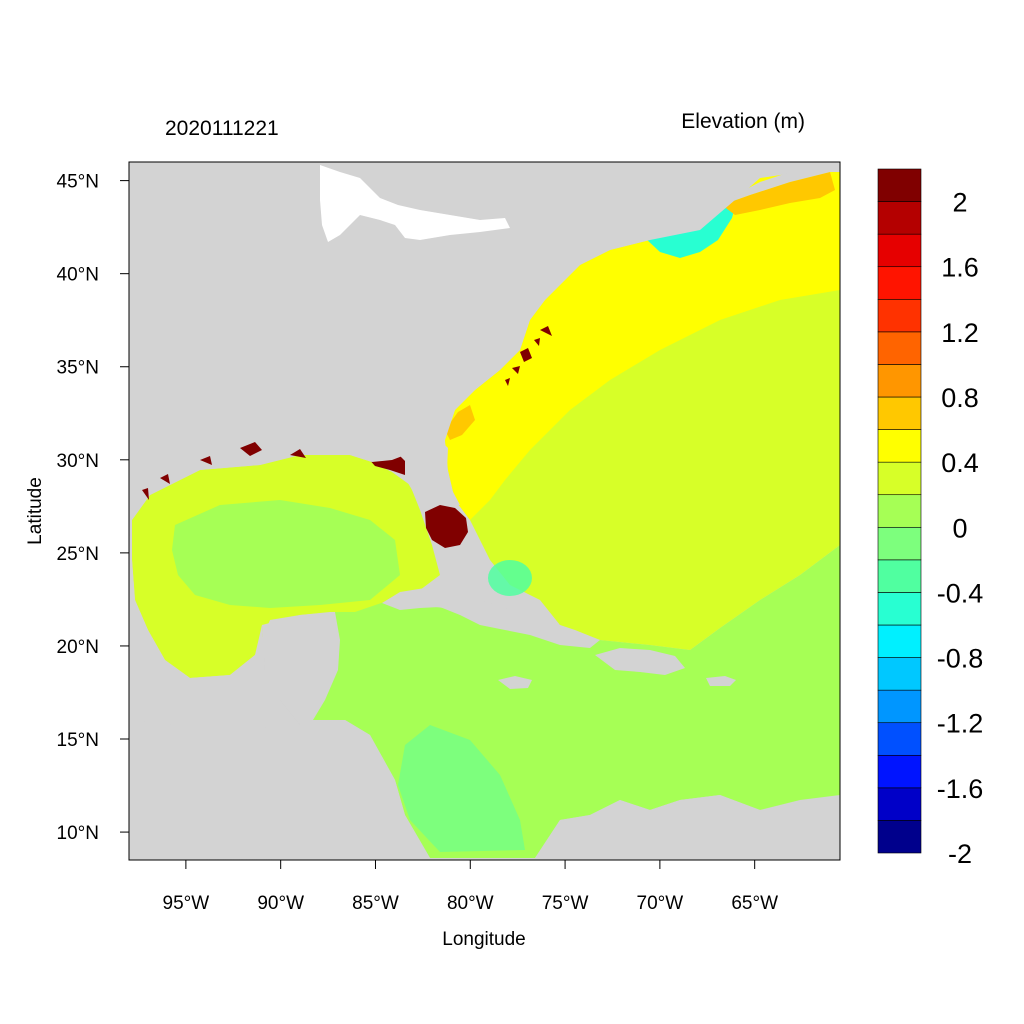  I want to click on y-tick-label: 20°N, so click(78, 647).